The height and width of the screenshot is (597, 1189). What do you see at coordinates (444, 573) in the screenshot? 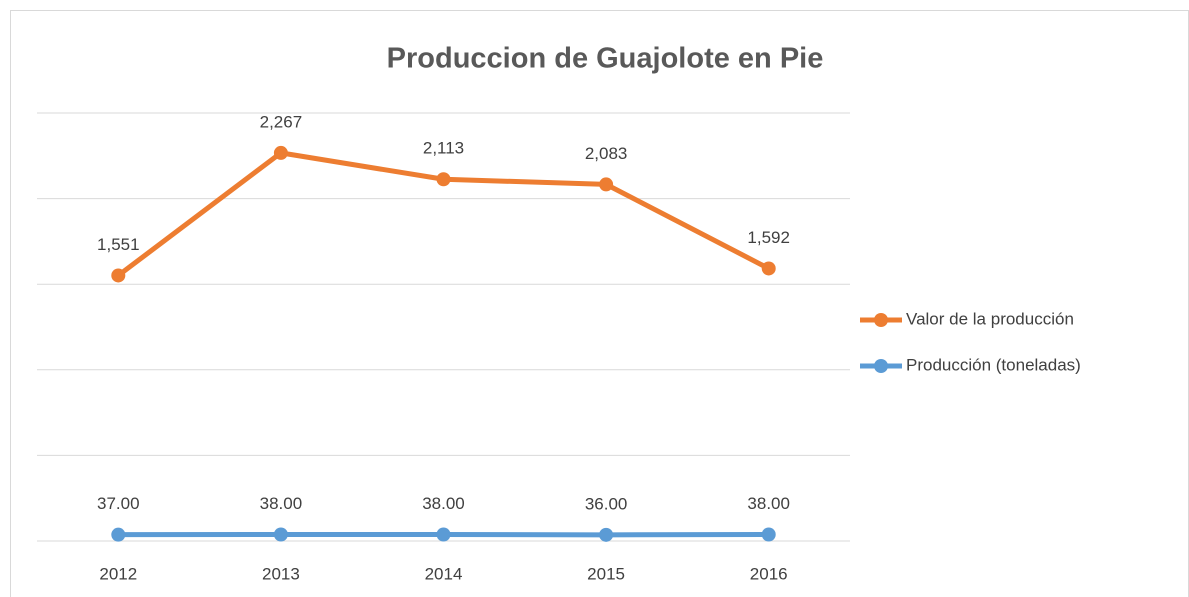
I see `x-tick-label: 2014` at bounding box center [444, 573].